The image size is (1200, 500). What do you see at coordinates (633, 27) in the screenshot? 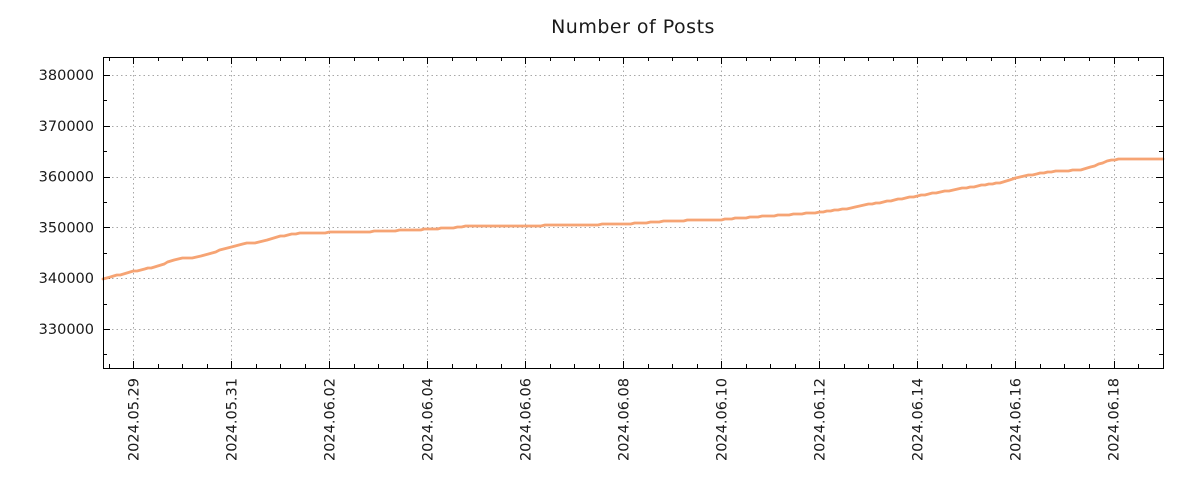
I see `chart-title: Number of Posts` at bounding box center [633, 27].